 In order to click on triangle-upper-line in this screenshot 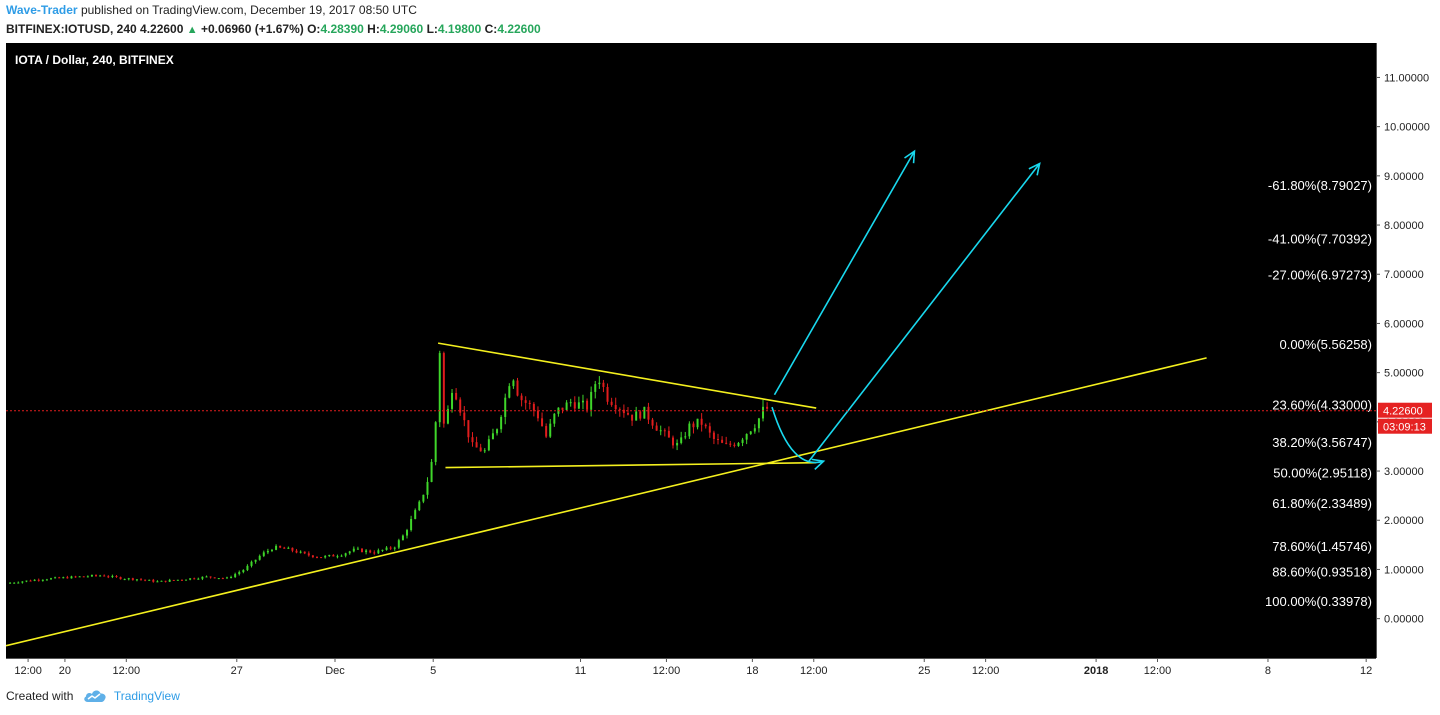, I will do `click(627, 375)`.